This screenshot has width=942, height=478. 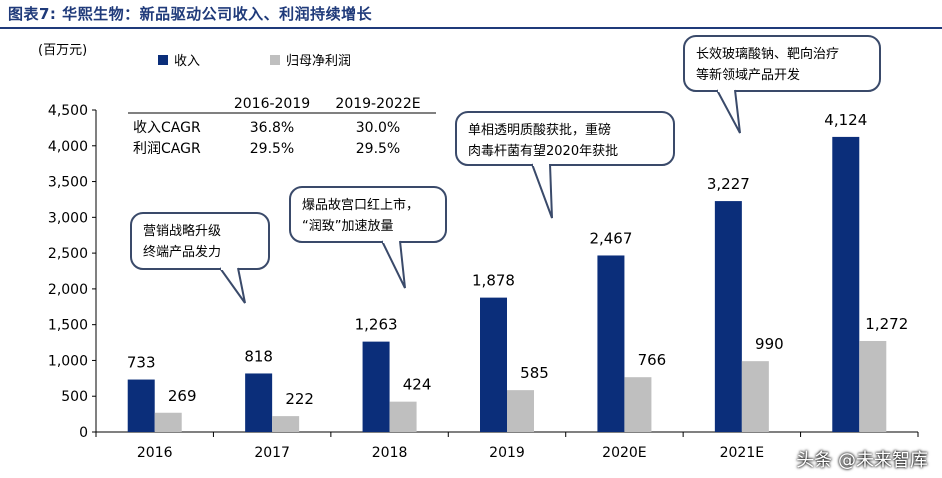 I want to click on profit-data-label: 222, so click(x=299, y=399).